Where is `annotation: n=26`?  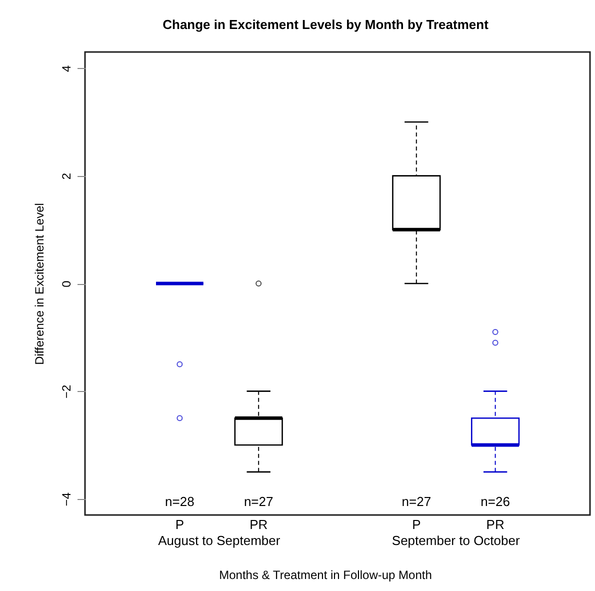 annotation: n=26 is located at coordinates (495, 501).